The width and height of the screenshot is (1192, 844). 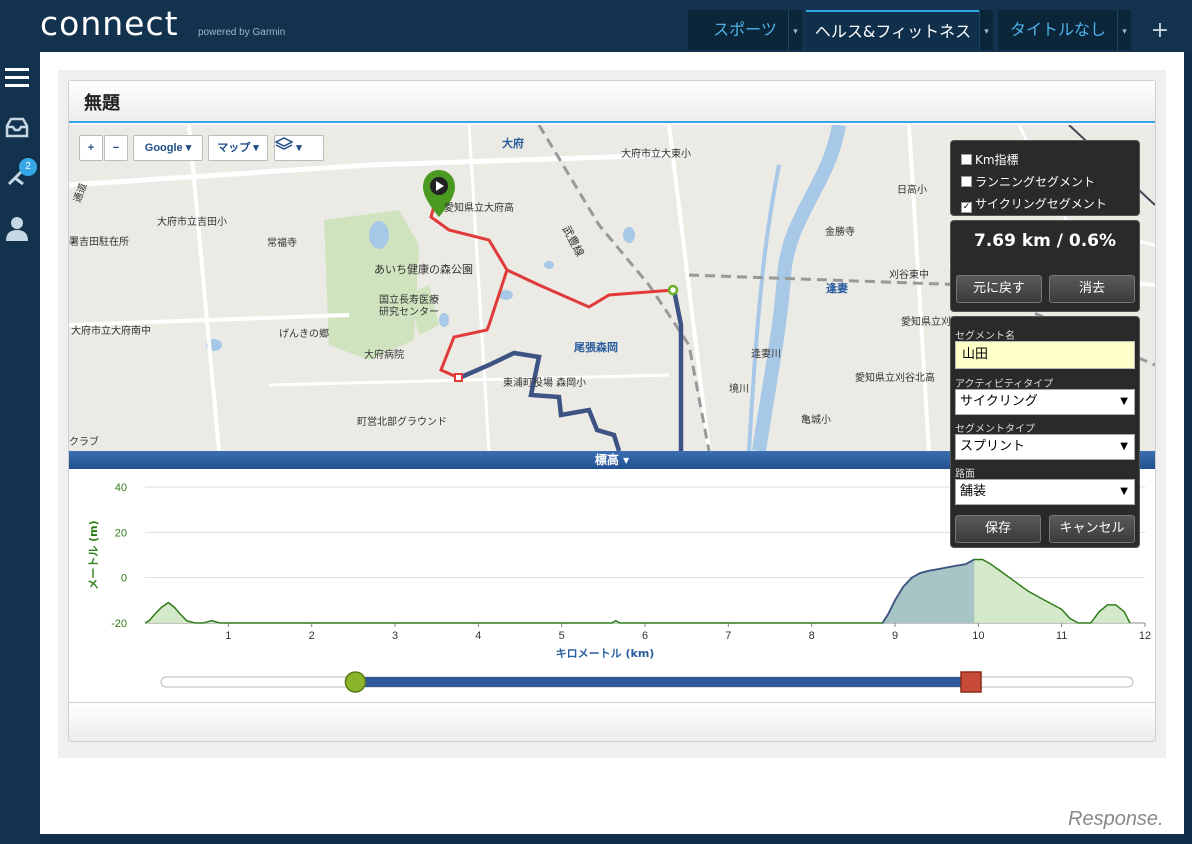 I want to click on map-label: げんきの郷, so click(x=304, y=334).